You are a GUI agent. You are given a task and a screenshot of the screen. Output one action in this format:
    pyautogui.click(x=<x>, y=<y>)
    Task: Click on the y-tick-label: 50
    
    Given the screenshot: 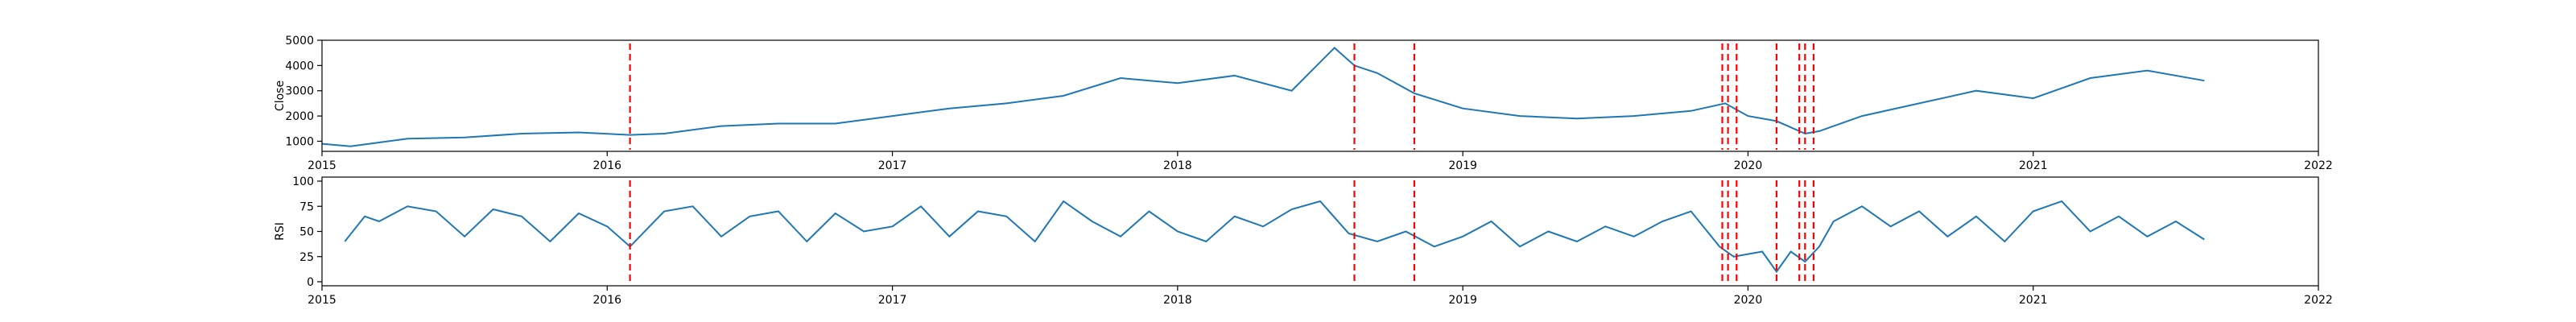 What is the action you would take?
    pyautogui.click(x=306, y=232)
    